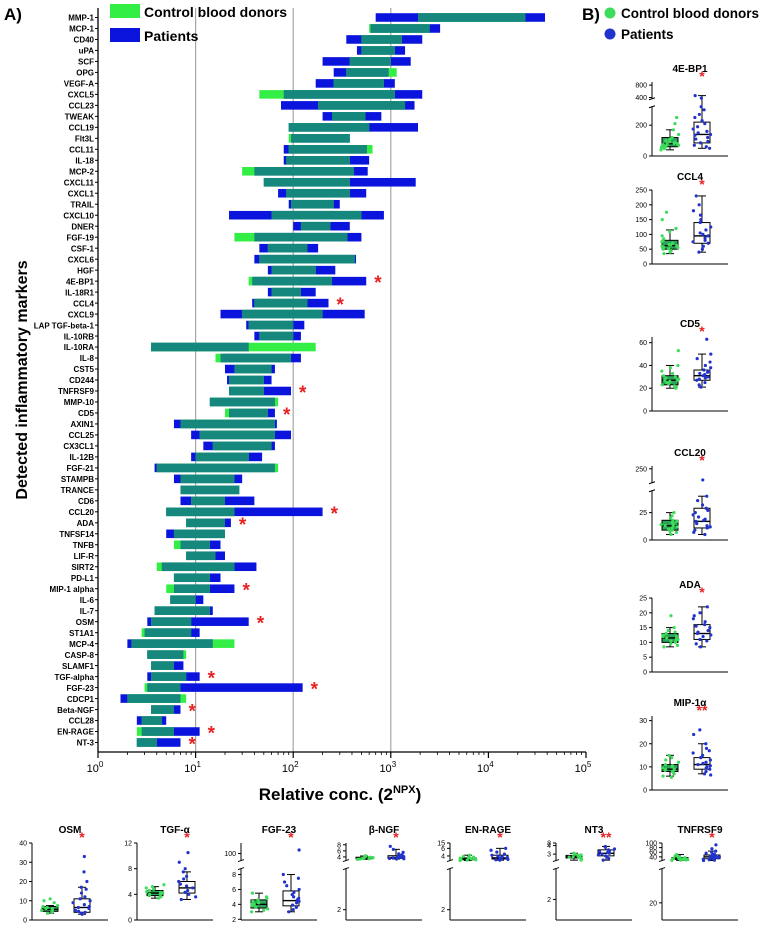 The width and height of the screenshot is (763, 939). Describe the element at coordinates (645, 541) in the screenshot. I see `y-tick-label: 0` at that location.